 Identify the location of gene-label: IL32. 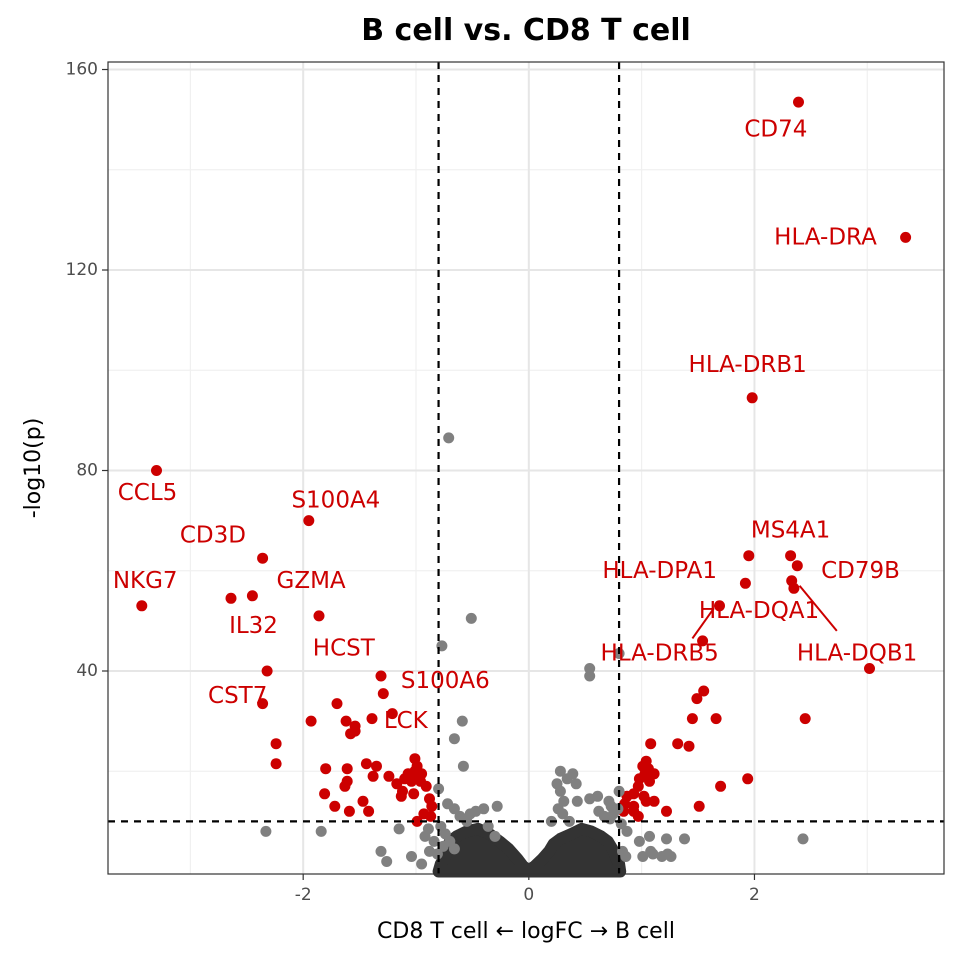
(253, 626).